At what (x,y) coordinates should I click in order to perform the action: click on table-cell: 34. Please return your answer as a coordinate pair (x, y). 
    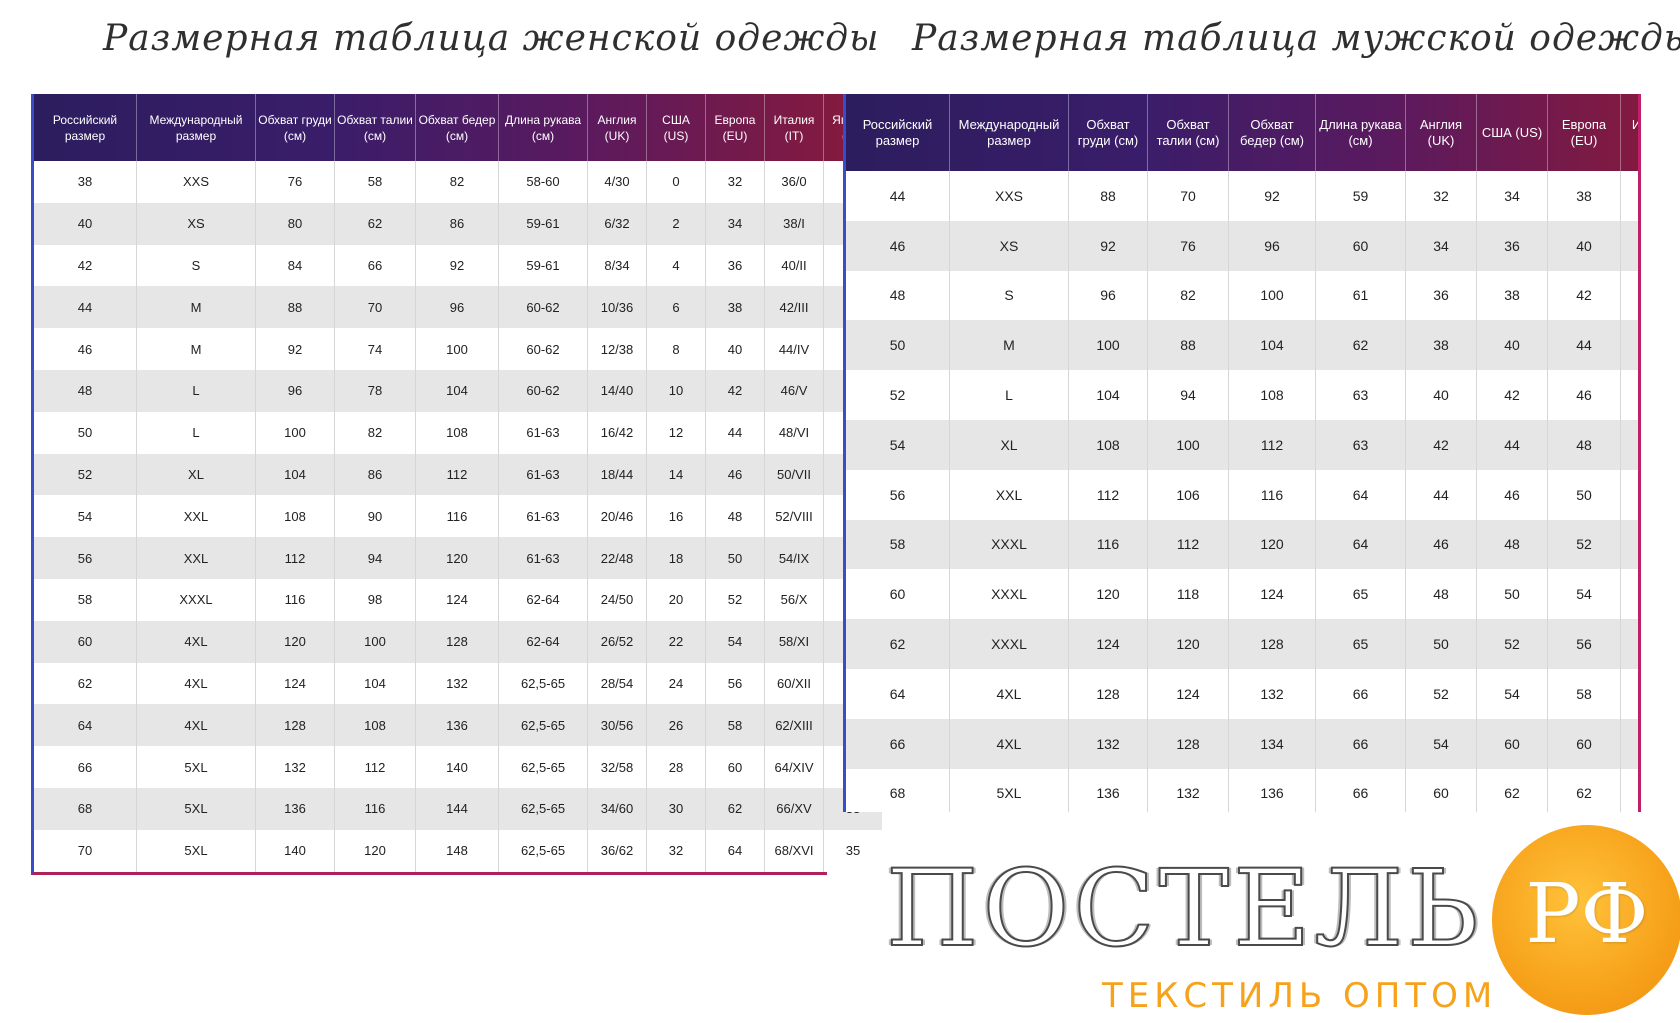
    Looking at the image, I should click on (1441, 245).